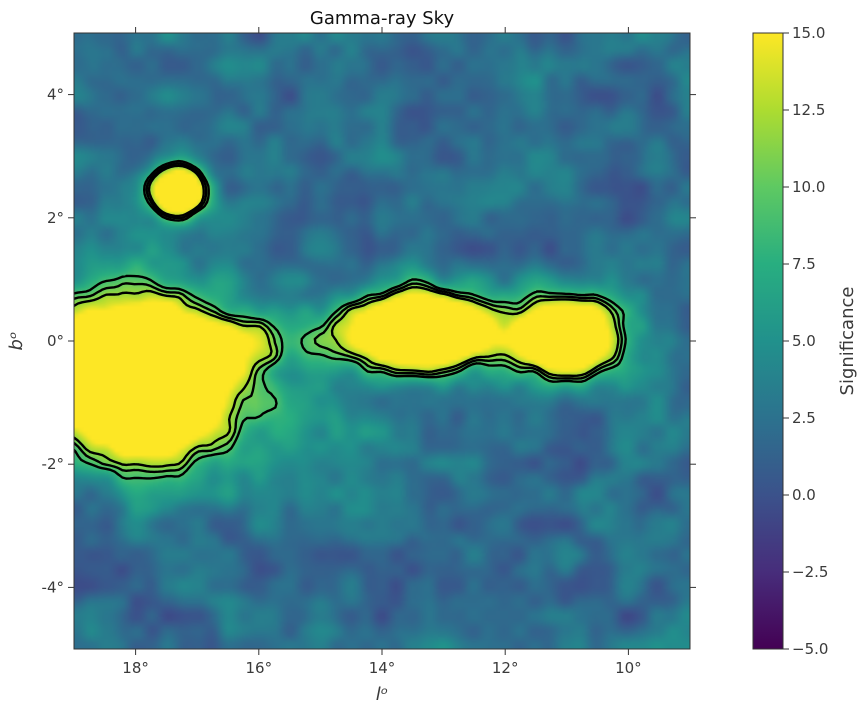 The height and width of the screenshot is (715, 867). Describe the element at coordinates (53, 464) in the screenshot. I see `y-tick-label: -2°` at that location.